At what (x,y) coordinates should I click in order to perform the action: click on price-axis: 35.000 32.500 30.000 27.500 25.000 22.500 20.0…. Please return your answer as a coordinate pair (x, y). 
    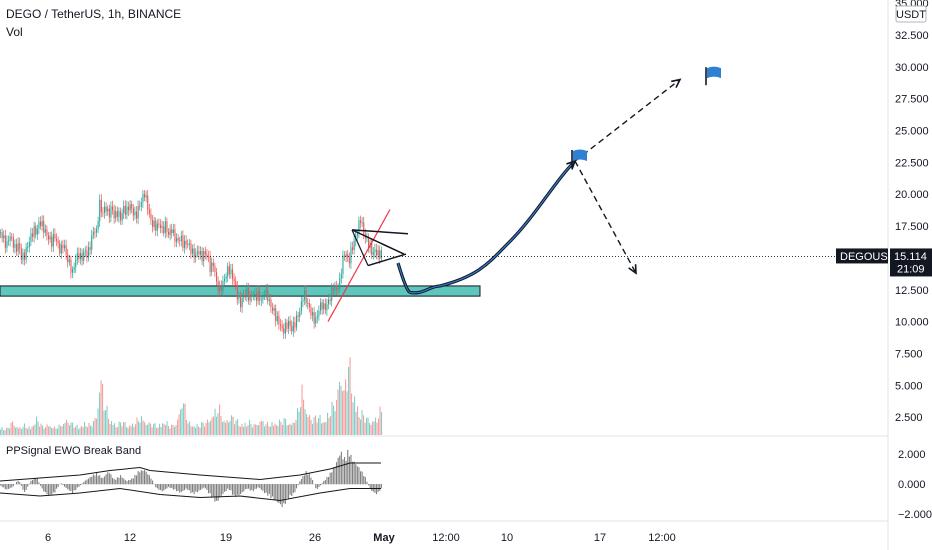
    Looking at the image, I should click on (912, 212).